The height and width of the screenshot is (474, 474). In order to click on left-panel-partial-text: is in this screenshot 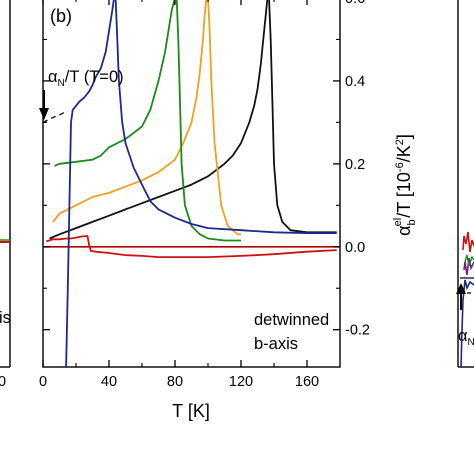, I will do `click(5, 318)`.